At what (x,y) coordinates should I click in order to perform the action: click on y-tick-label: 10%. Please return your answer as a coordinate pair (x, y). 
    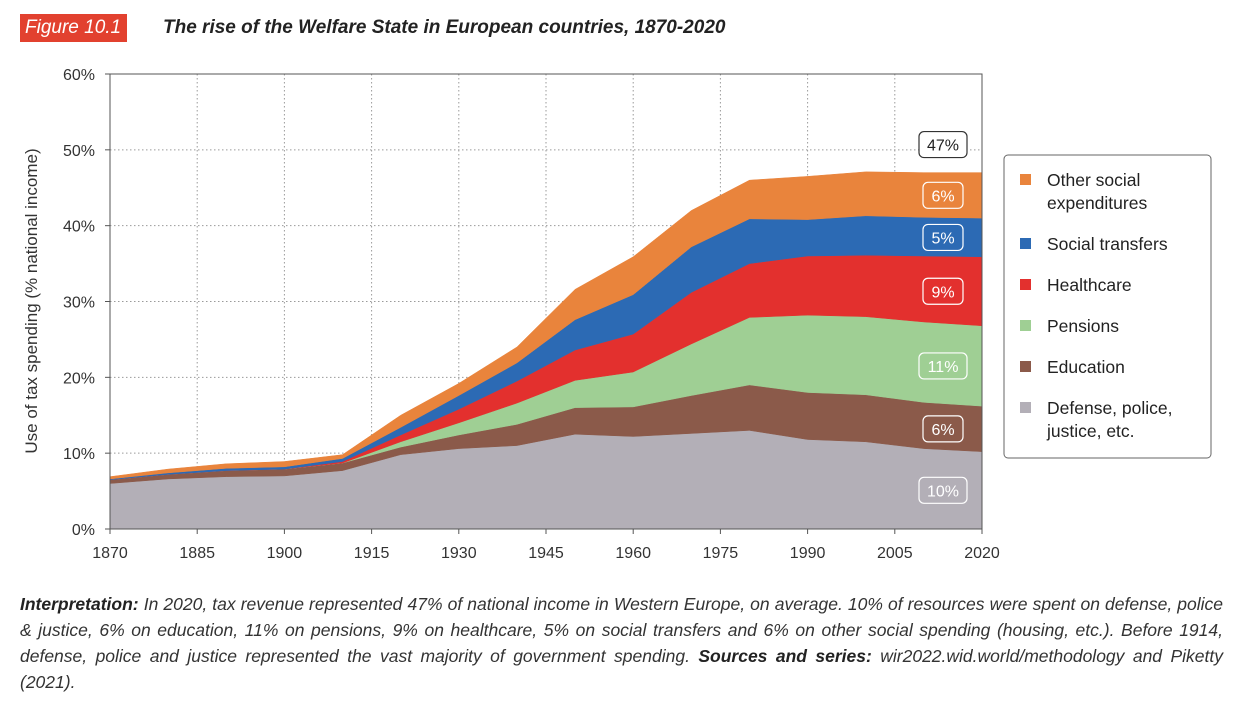
    Looking at the image, I should click on (79, 454).